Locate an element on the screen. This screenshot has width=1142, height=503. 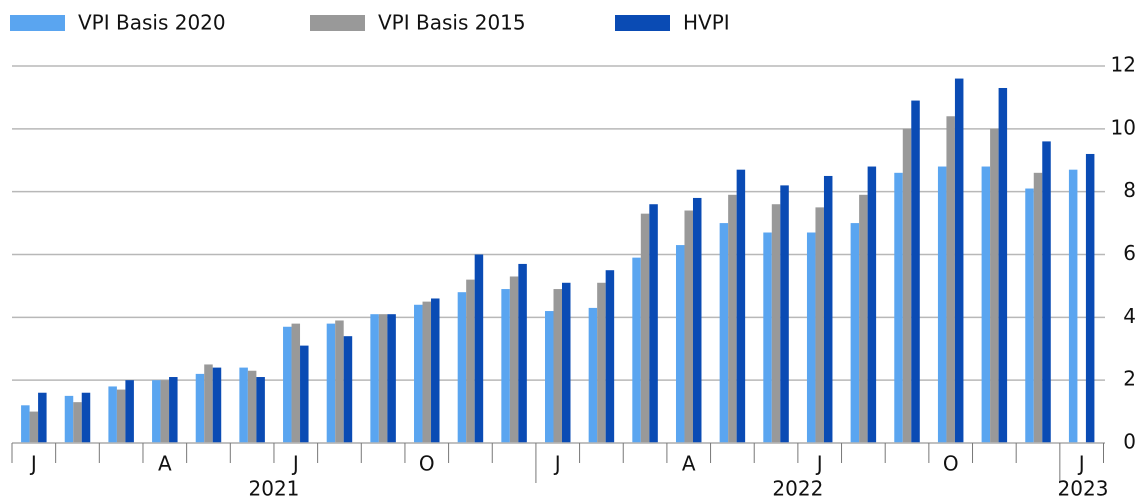
y-tick-label: 4 is located at coordinates (1129, 316).